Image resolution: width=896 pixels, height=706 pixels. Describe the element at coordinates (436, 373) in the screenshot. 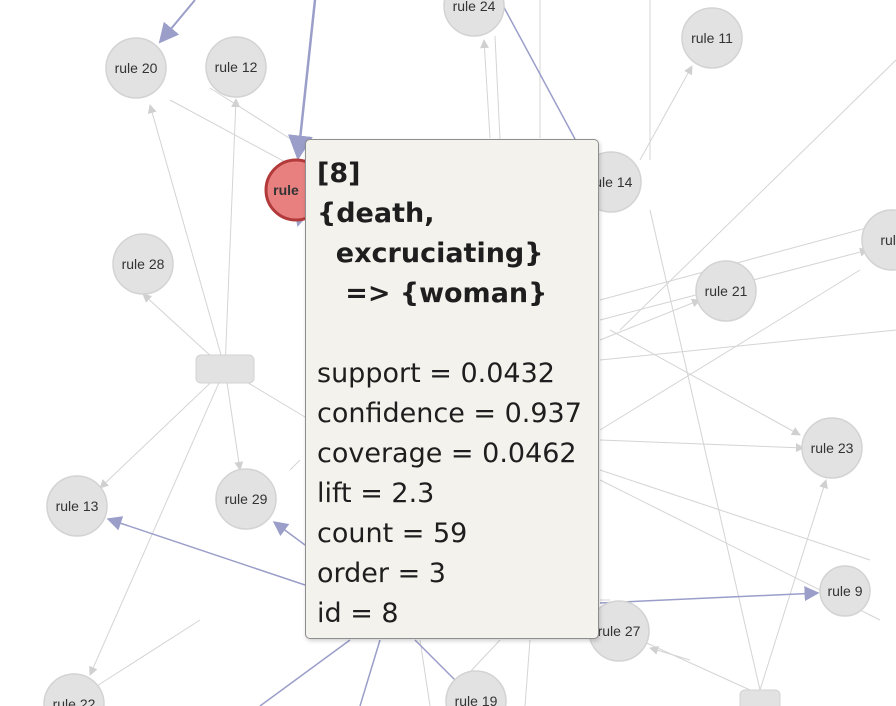

I see `tooltip-support: support = 0.0432` at that location.